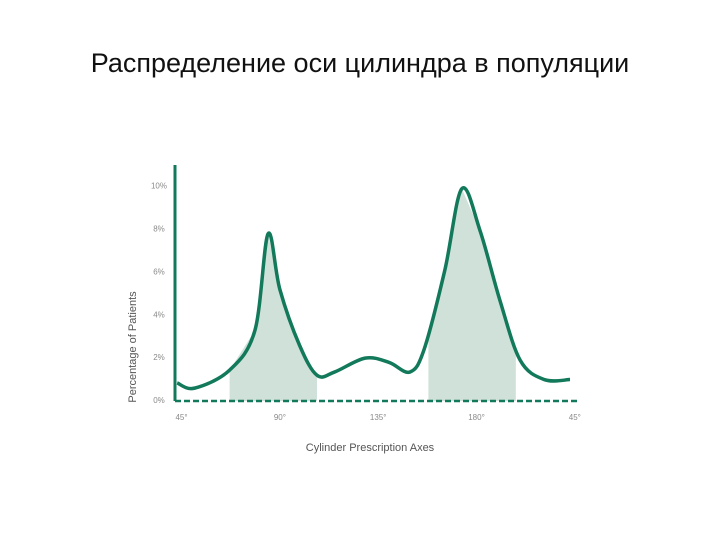 The image size is (720, 540). Describe the element at coordinates (370, 448) in the screenshot. I see `x-axis-title: Cylinder Prescription Axes` at that location.